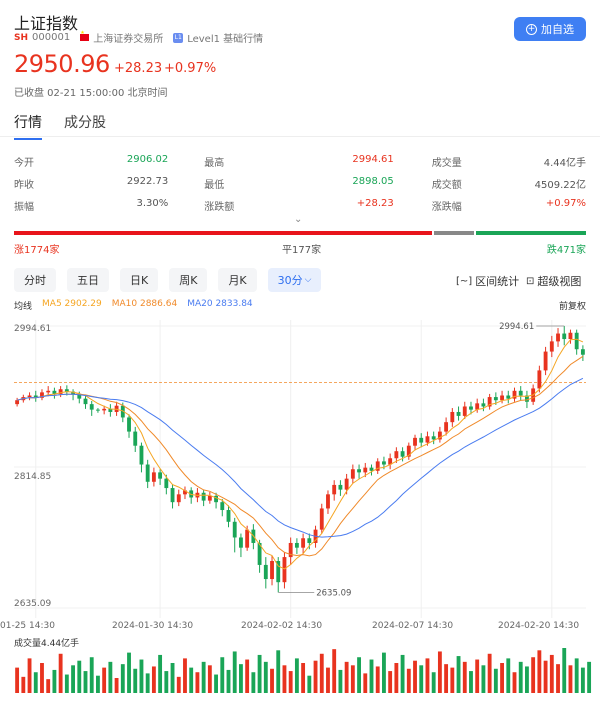 This screenshot has height=705, width=600. I want to click on period-5day: 五日, so click(88, 280).